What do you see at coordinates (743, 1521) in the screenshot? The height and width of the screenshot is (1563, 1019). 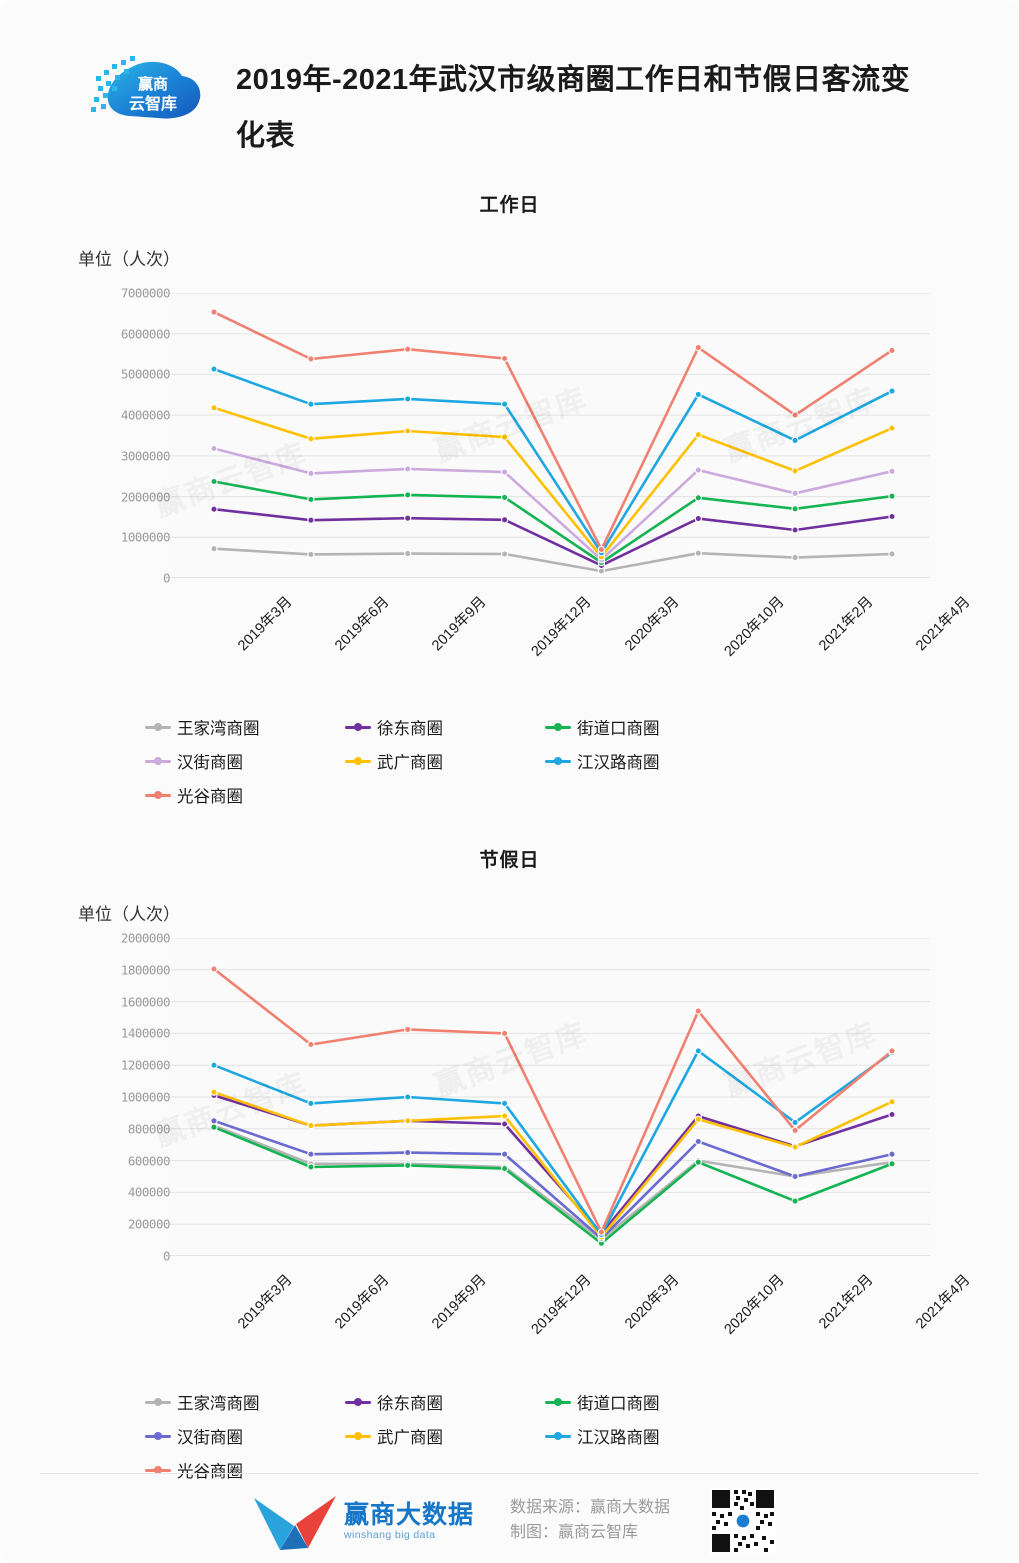 I see `qr-code` at bounding box center [743, 1521].